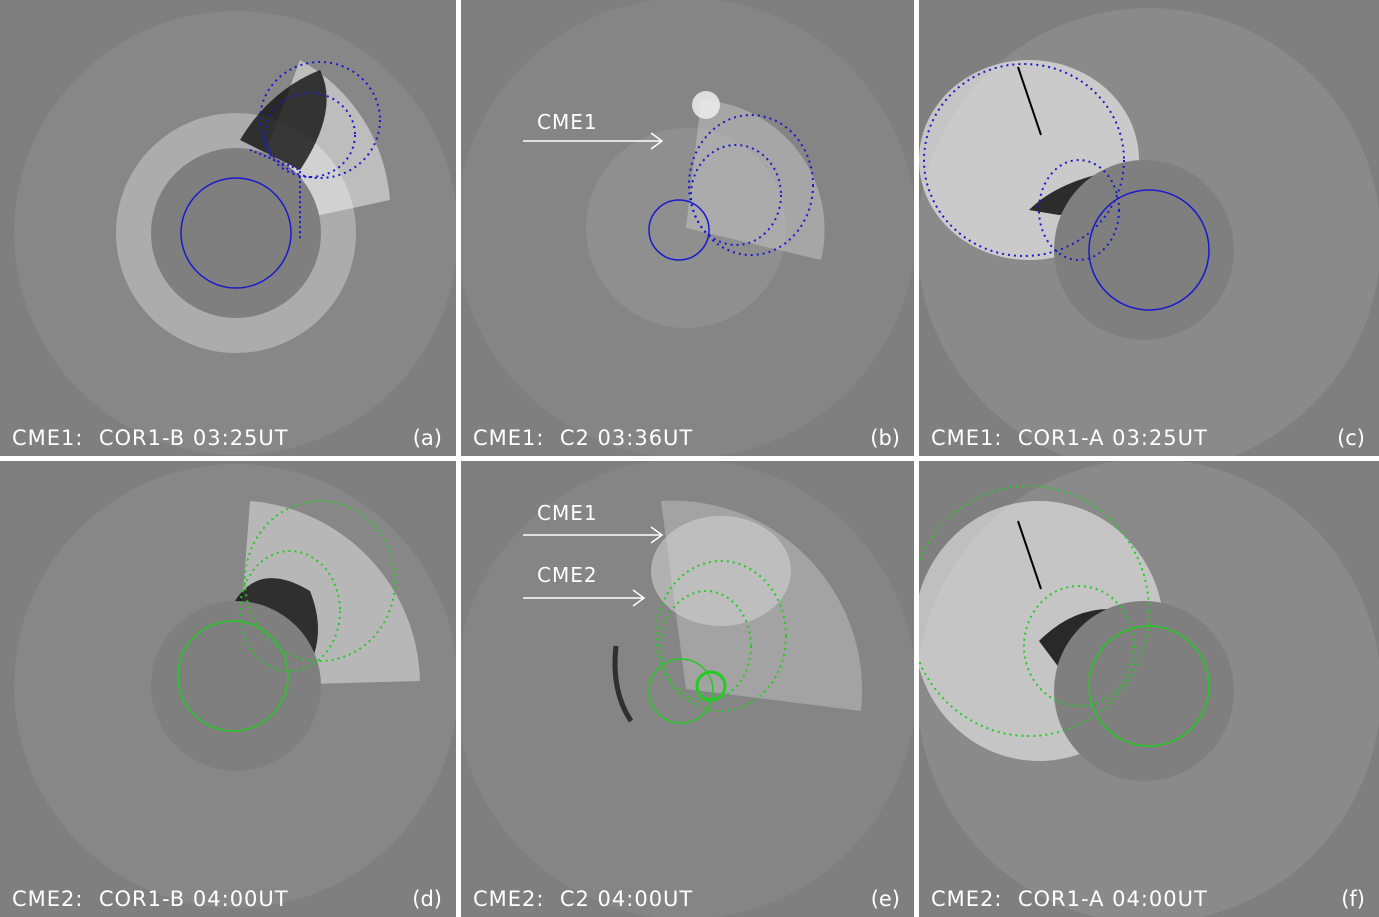 The width and height of the screenshot is (1379, 917). Describe the element at coordinates (885, 438) in the screenshot. I see `panel-label: (b)` at that location.